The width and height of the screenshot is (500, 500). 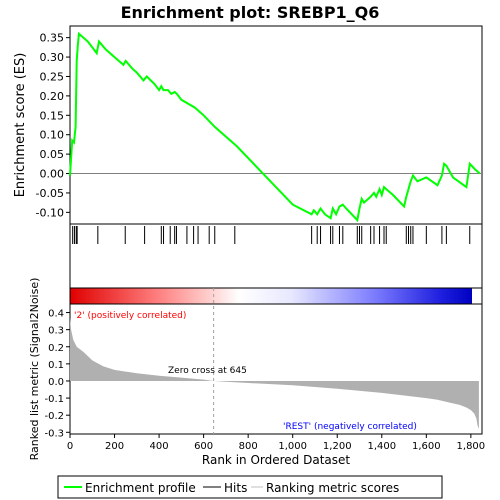 What do you see at coordinates (381, 446) in the screenshot?
I see `metric-x-tick-label: 1,400` at bounding box center [381, 446].